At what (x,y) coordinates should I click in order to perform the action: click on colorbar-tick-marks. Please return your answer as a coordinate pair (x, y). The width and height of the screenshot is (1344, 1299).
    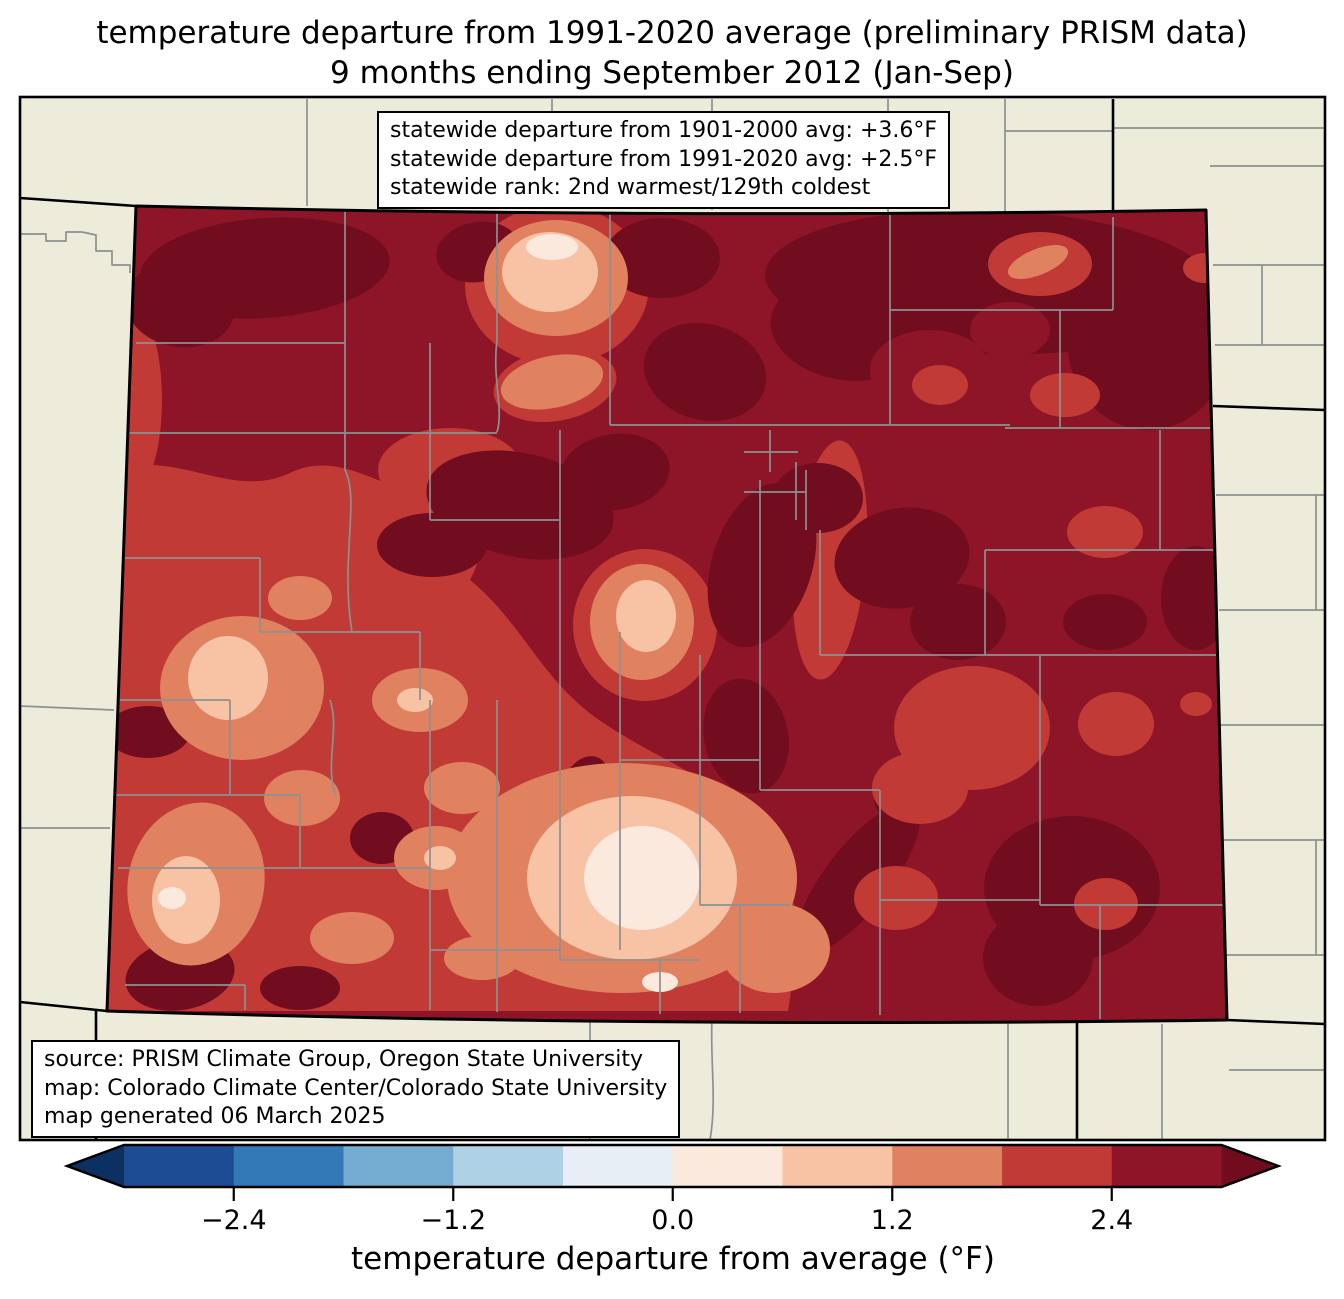
    Looking at the image, I should click on (672, 1194).